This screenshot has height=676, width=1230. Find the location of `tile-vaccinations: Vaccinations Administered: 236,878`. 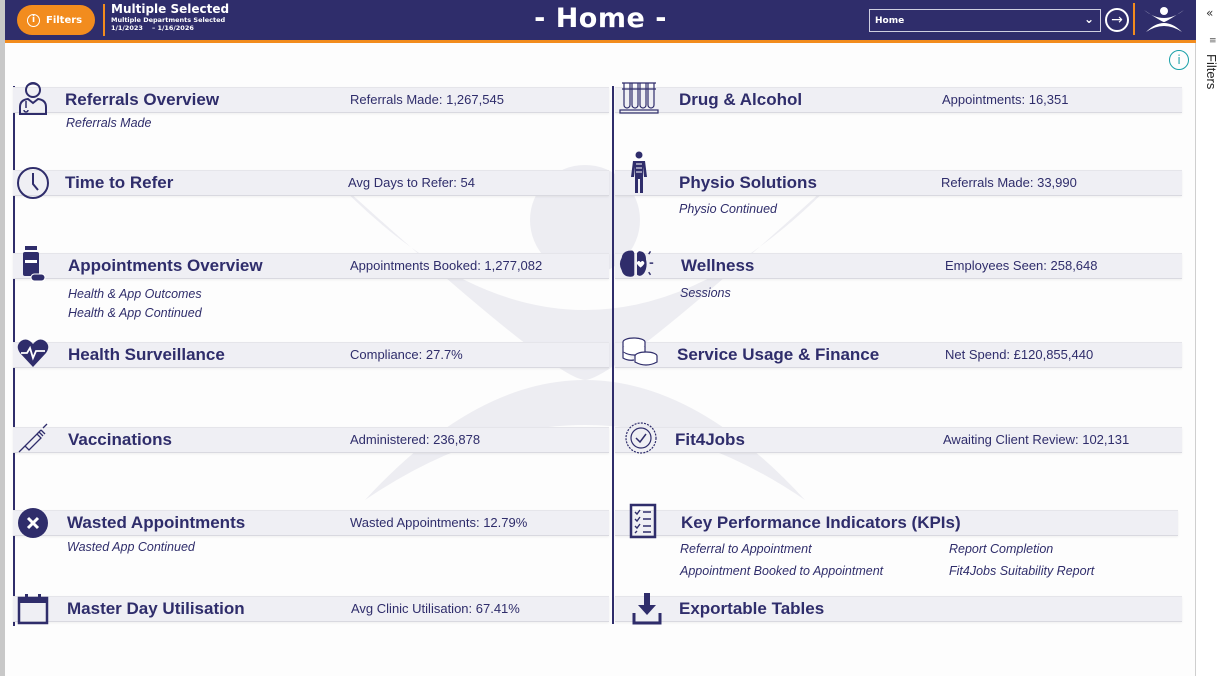

tile-vaccinations: Vaccinations Administered: 236,878 is located at coordinates (311, 438).